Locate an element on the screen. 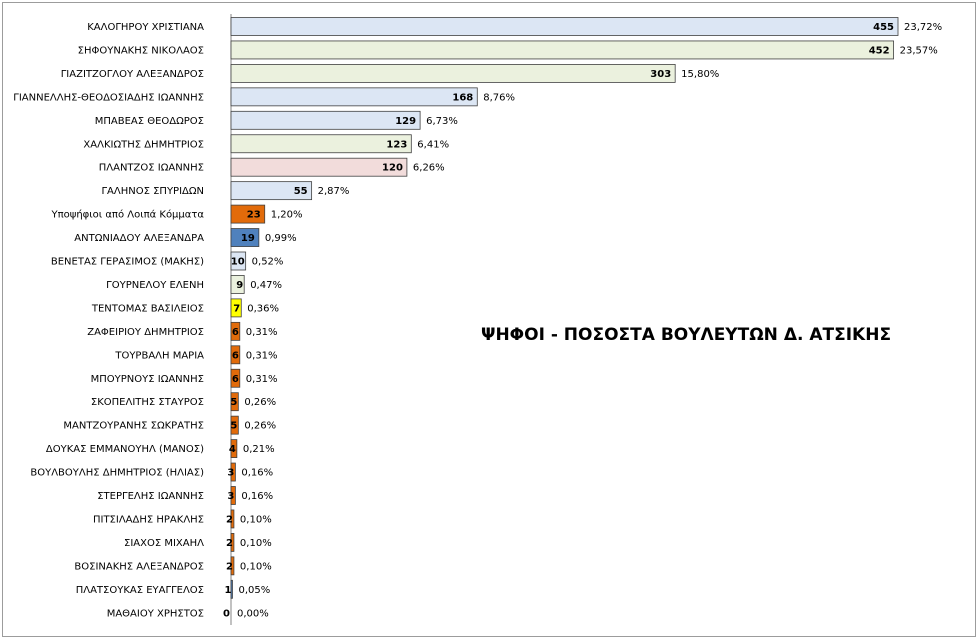 The image size is (979, 640). category-label: ΜΑΝΤΖΟΥΡΑΝΗΣ ΣΩΚΡΑΤΗΣ is located at coordinates (133, 426).